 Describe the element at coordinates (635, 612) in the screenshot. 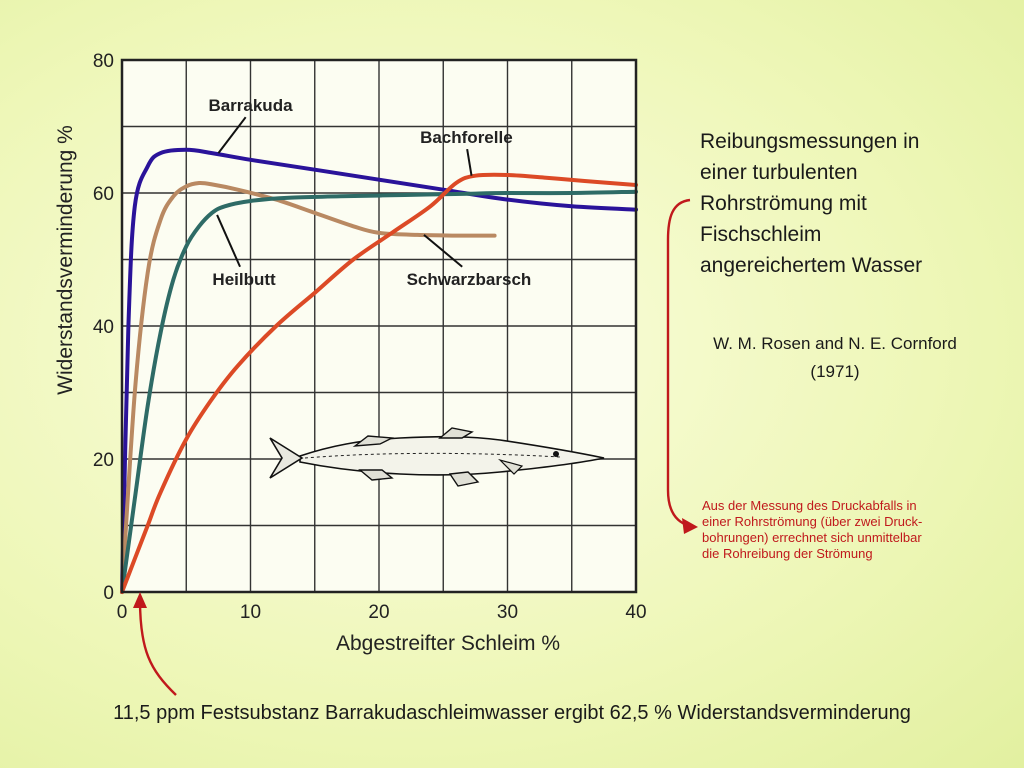

I see `x-tick-label: 40` at that location.